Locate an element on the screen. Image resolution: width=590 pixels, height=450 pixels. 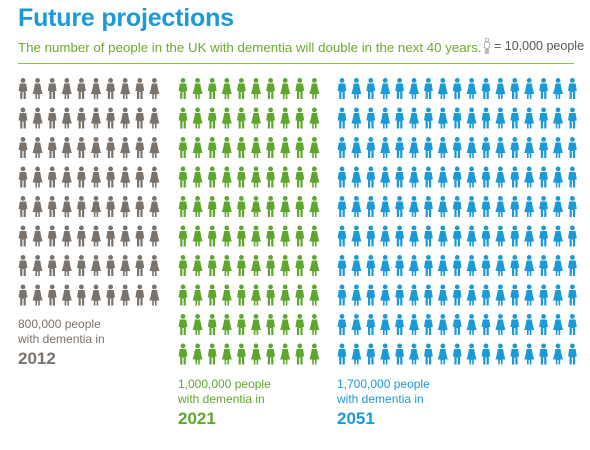
caption-2021: 1,000,000 people with dementia in 2021 is located at coordinates (224, 403).